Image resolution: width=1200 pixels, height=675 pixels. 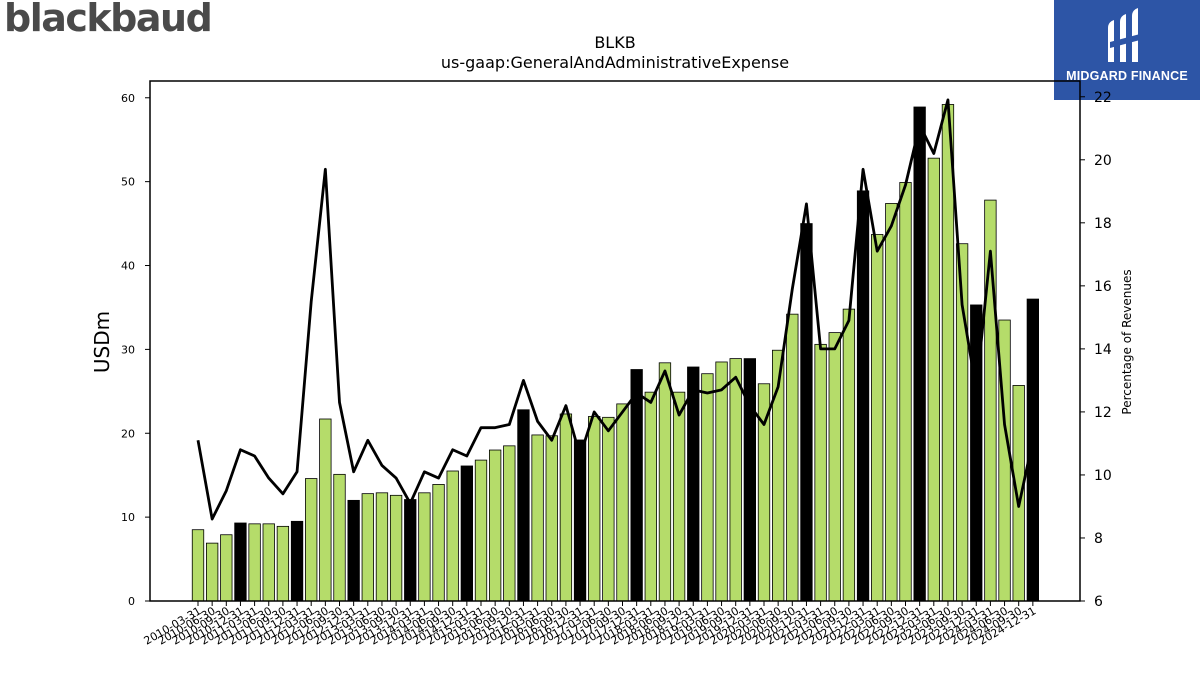 What do you see at coordinates (1103, 413) in the screenshot?
I see `y2-tick-label: 12` at bounding box center [1103, 413].